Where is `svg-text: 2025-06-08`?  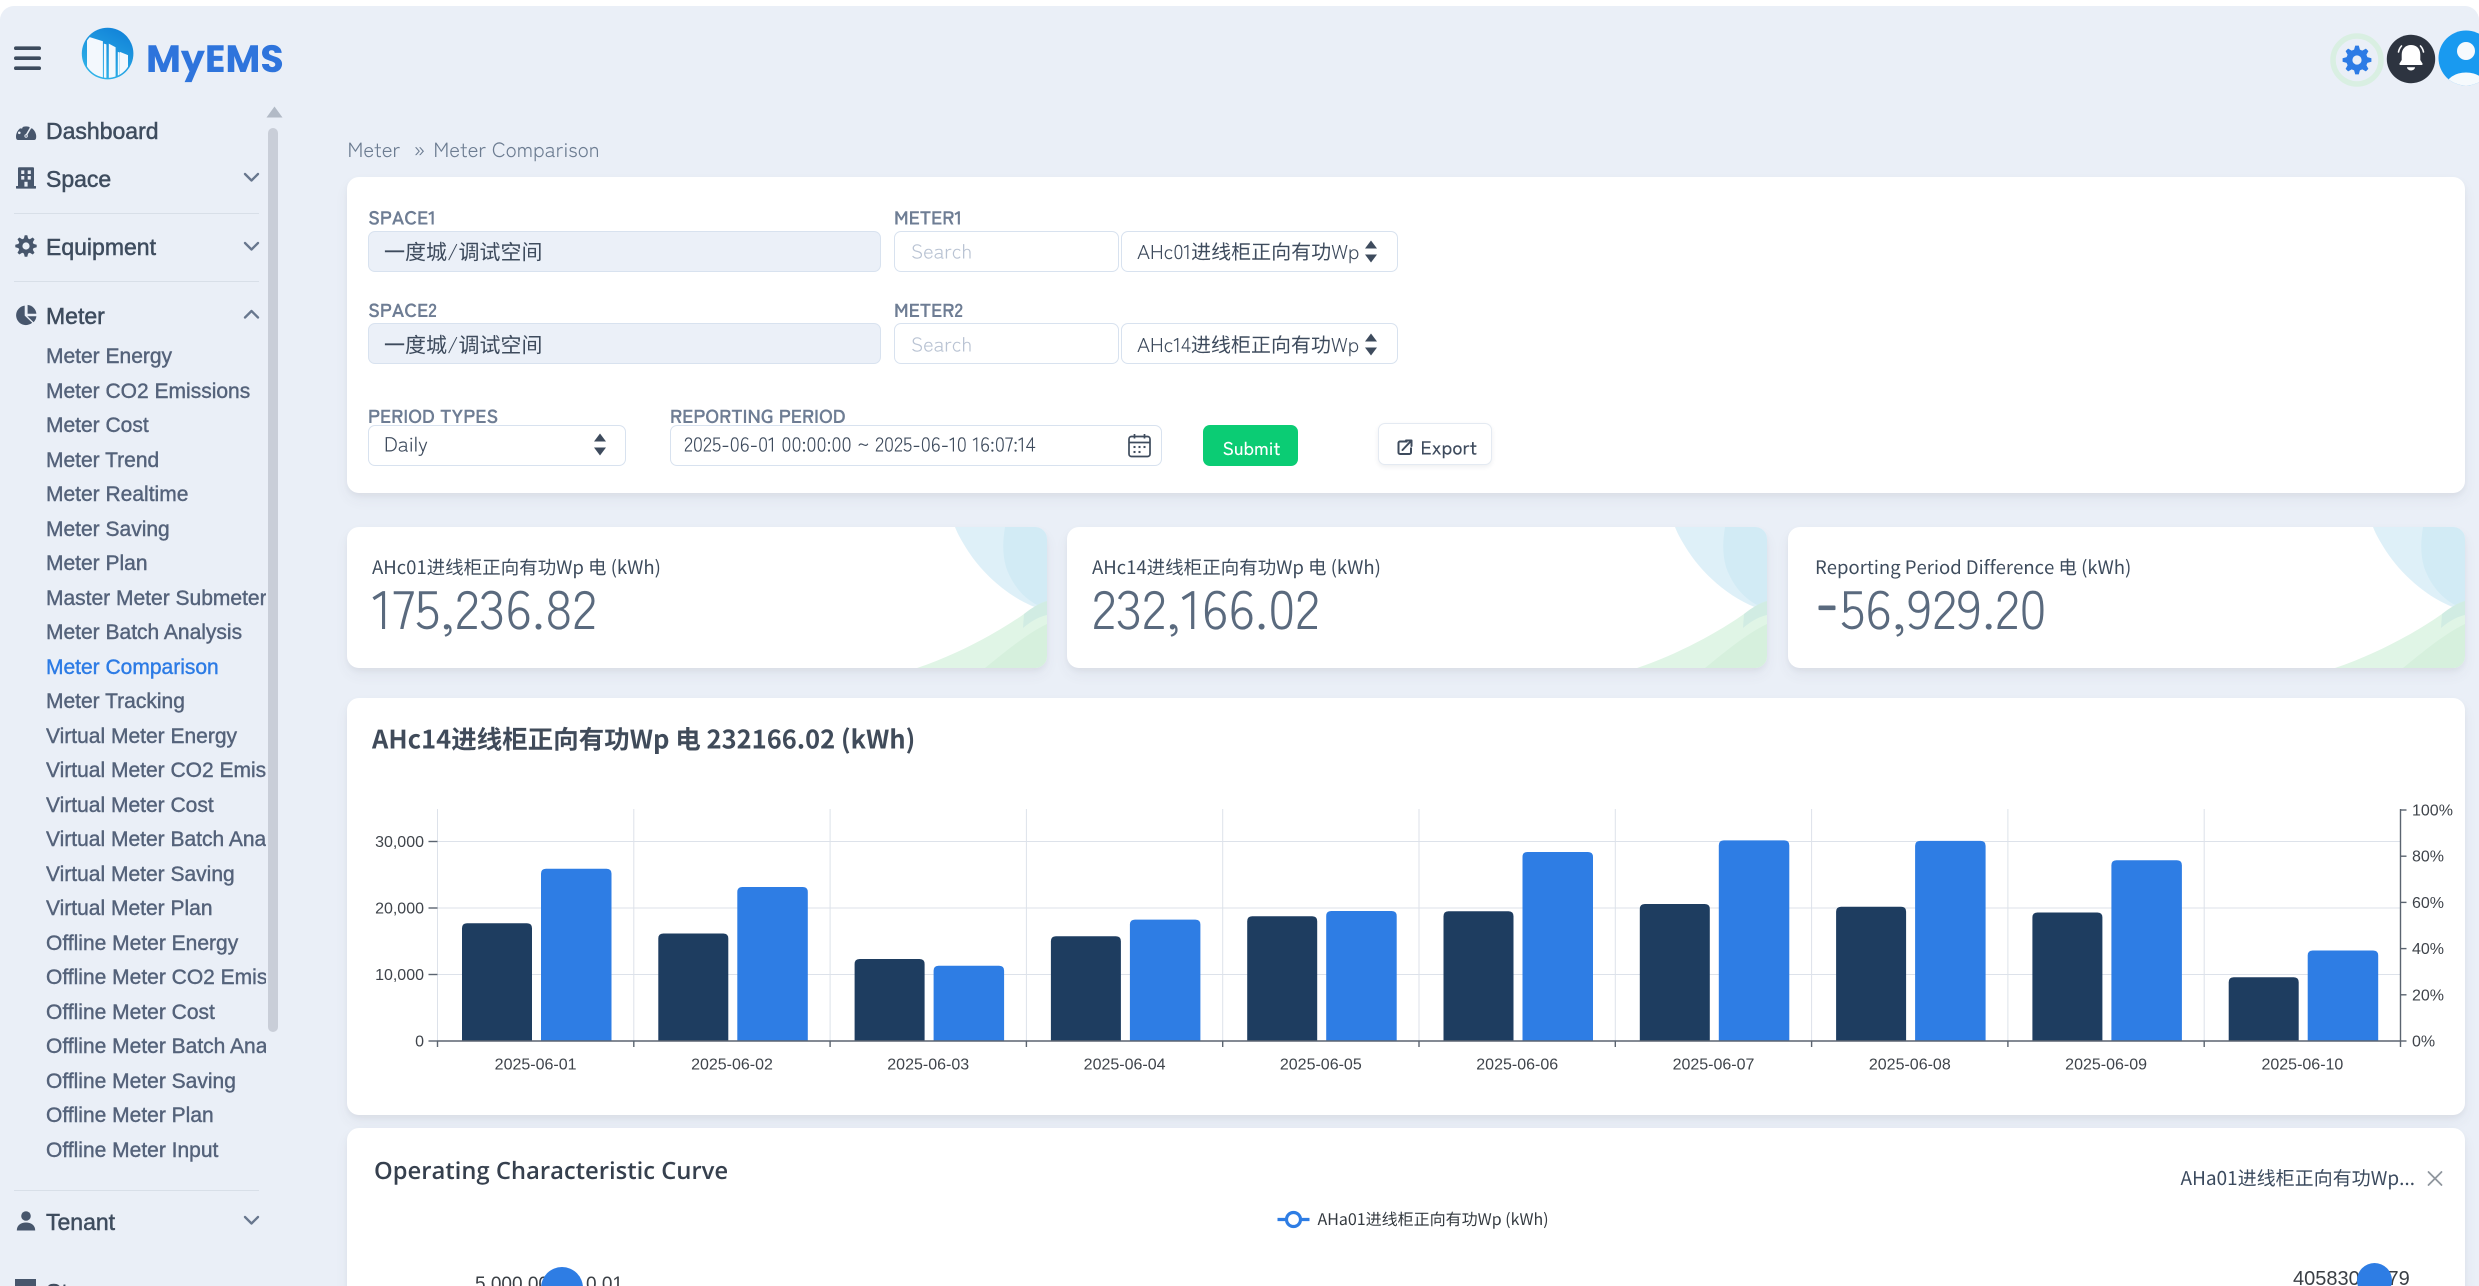
svg-text: 2025-06-08 is located at coordinates (1910, 1065).